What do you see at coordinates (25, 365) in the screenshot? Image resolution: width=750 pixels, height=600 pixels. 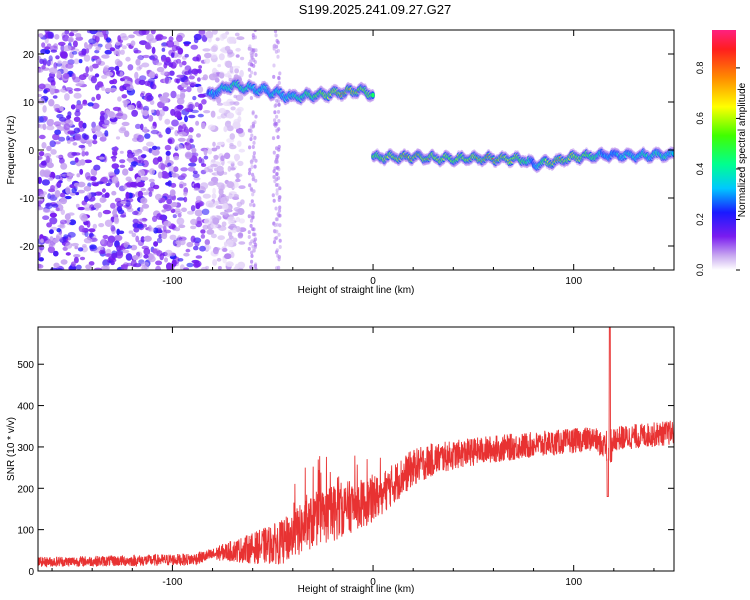 I see `y-tick-label: 500` at bounding box center [25, 365].